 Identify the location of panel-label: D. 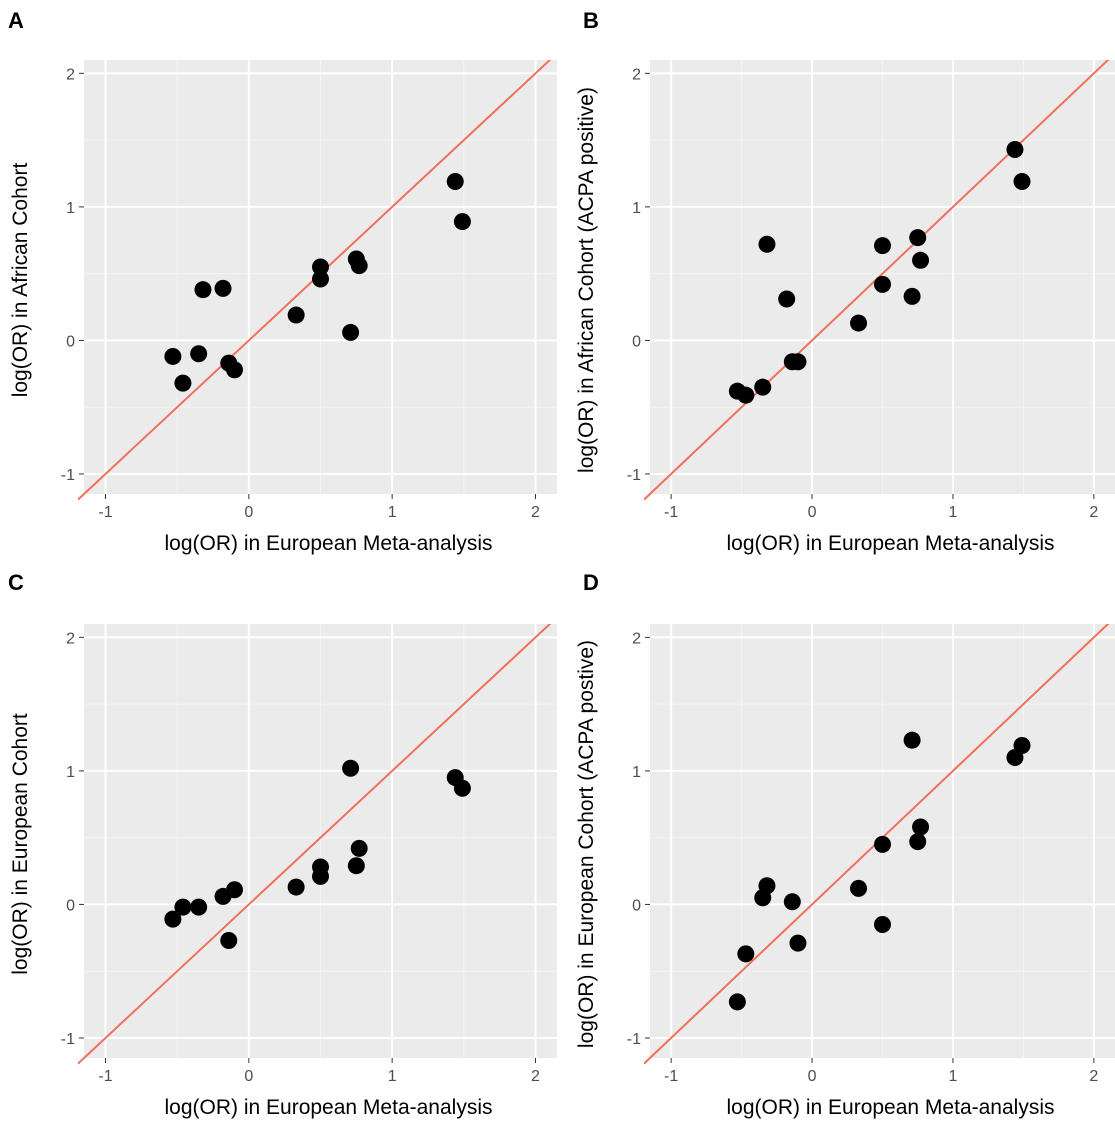
(591, 582).